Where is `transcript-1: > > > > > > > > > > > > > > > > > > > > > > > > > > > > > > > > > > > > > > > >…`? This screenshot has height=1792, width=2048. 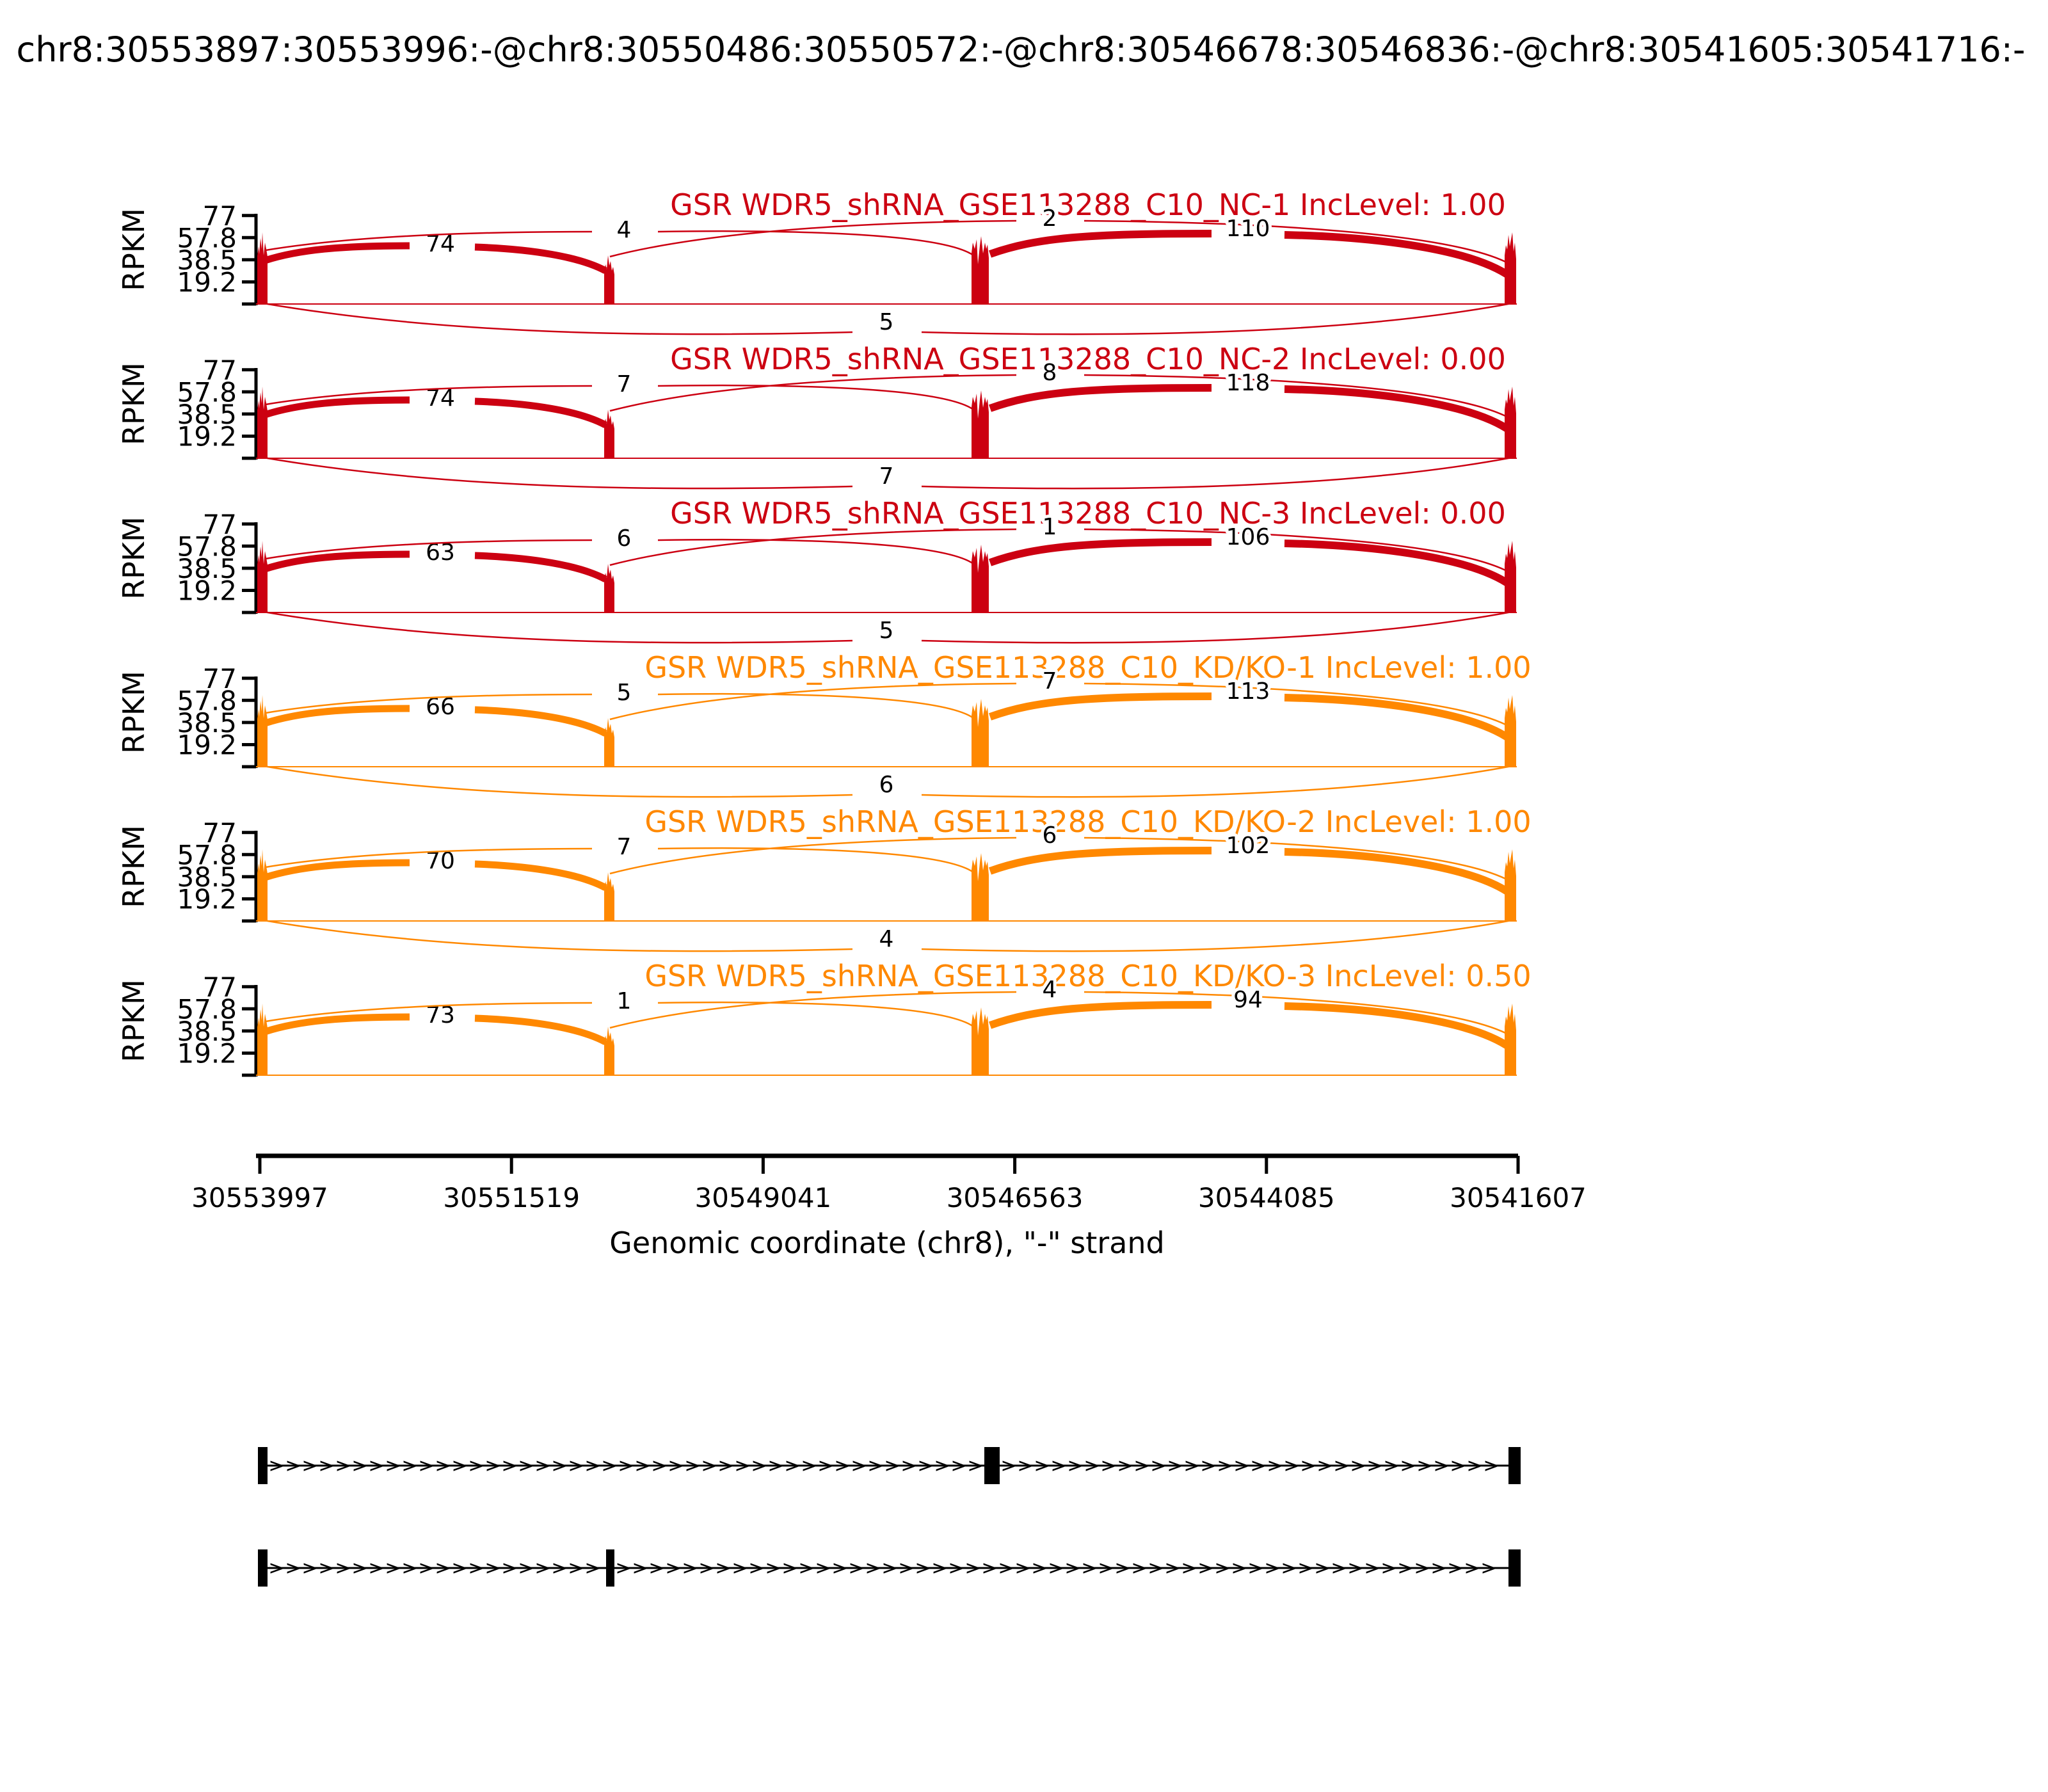
transcript-1: > > > > > > > > > > > > > > > > > > > > > > > > > > > > > > > > > > > > > > > >… is located at coordinates (889, 1465).